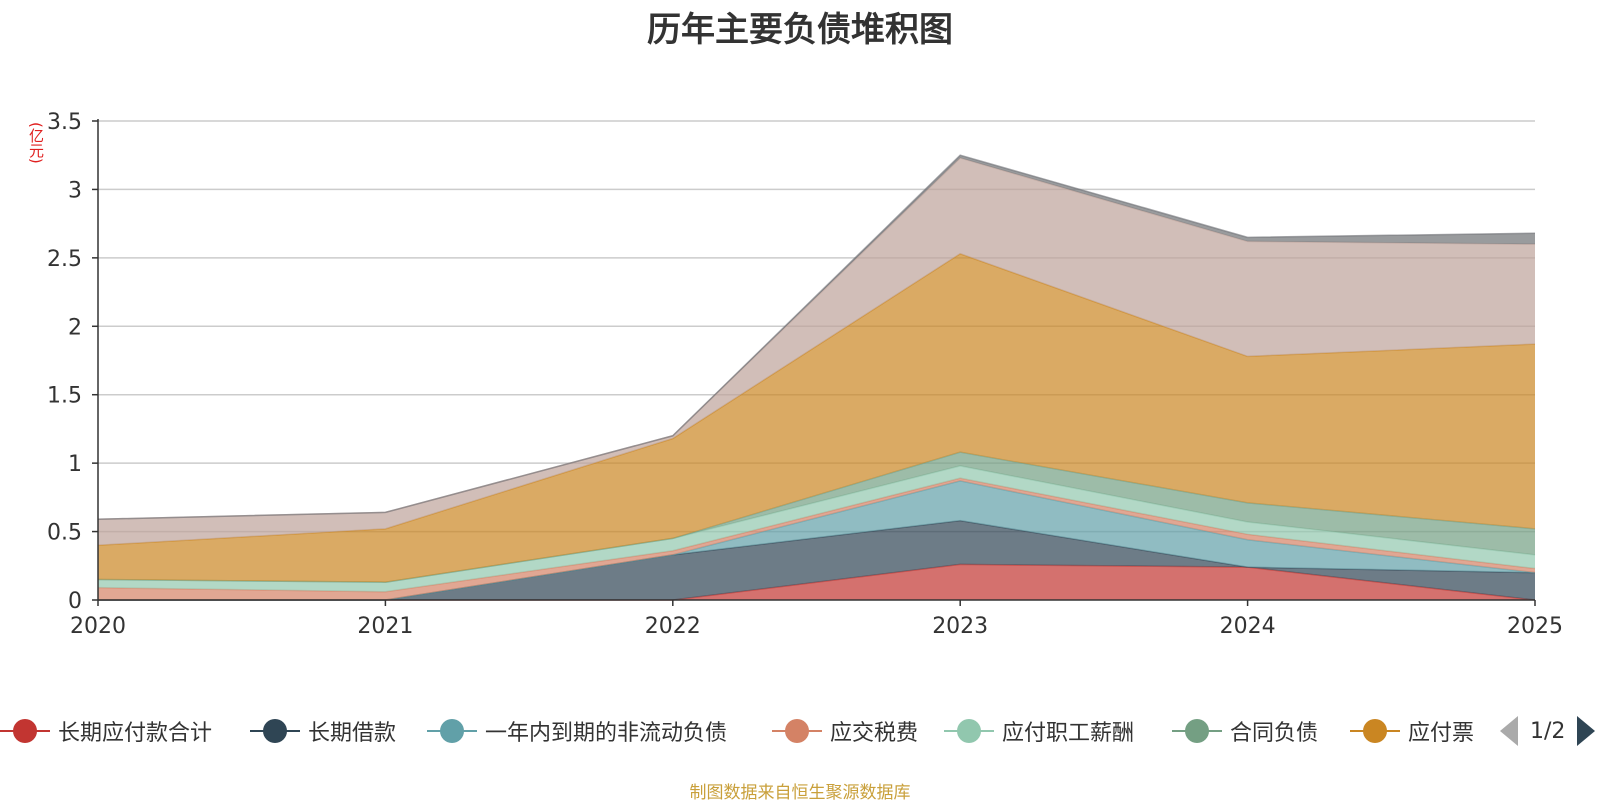  I want to click on y-tick-label: 3, so click(75, 190).